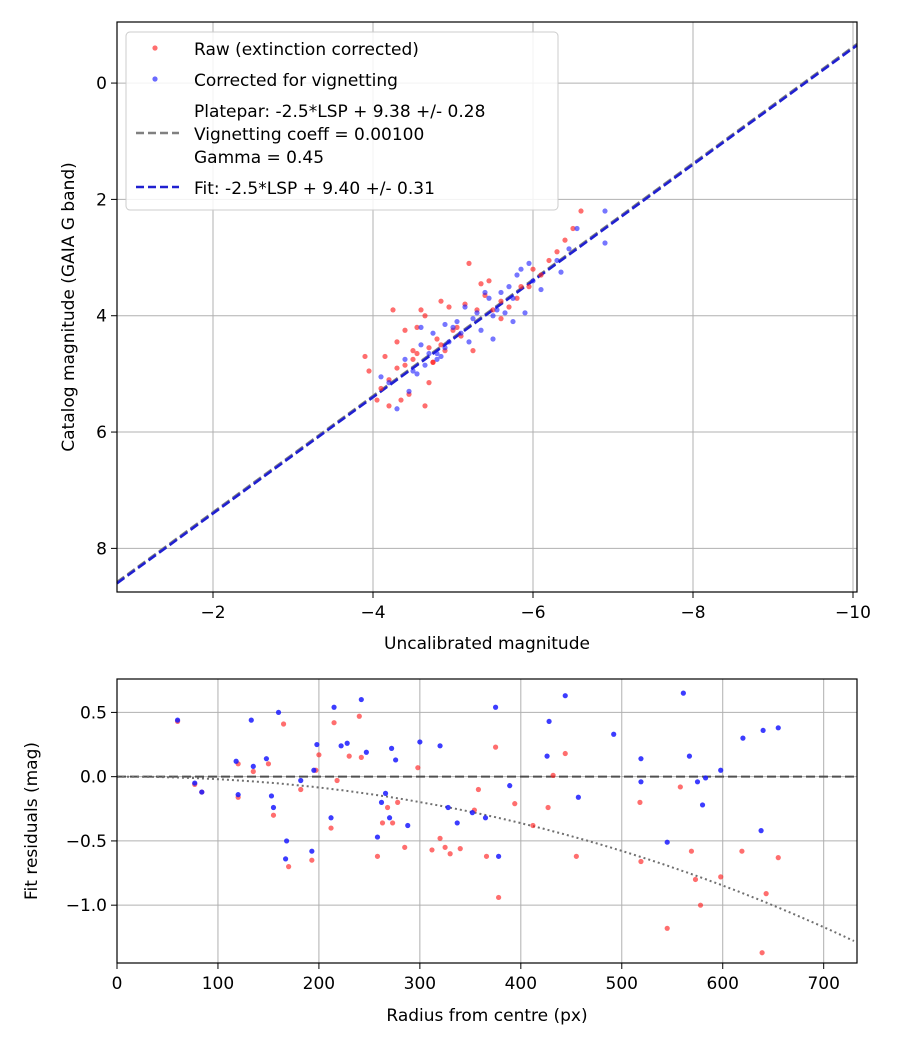  I want to click on top-xtick-label: −6, so click(532, 613).